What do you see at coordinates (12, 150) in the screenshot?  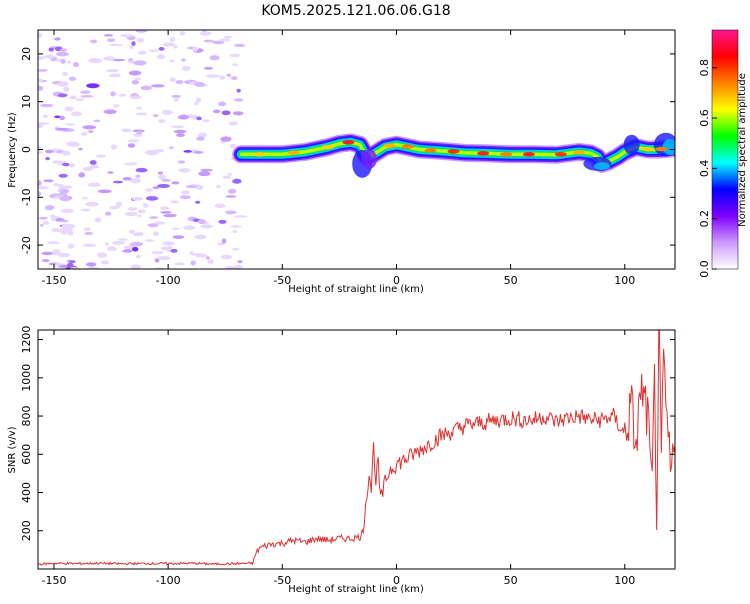 I see `spectrogram-y-label: Frequency (Hz)` at bounding box center [12, 150].